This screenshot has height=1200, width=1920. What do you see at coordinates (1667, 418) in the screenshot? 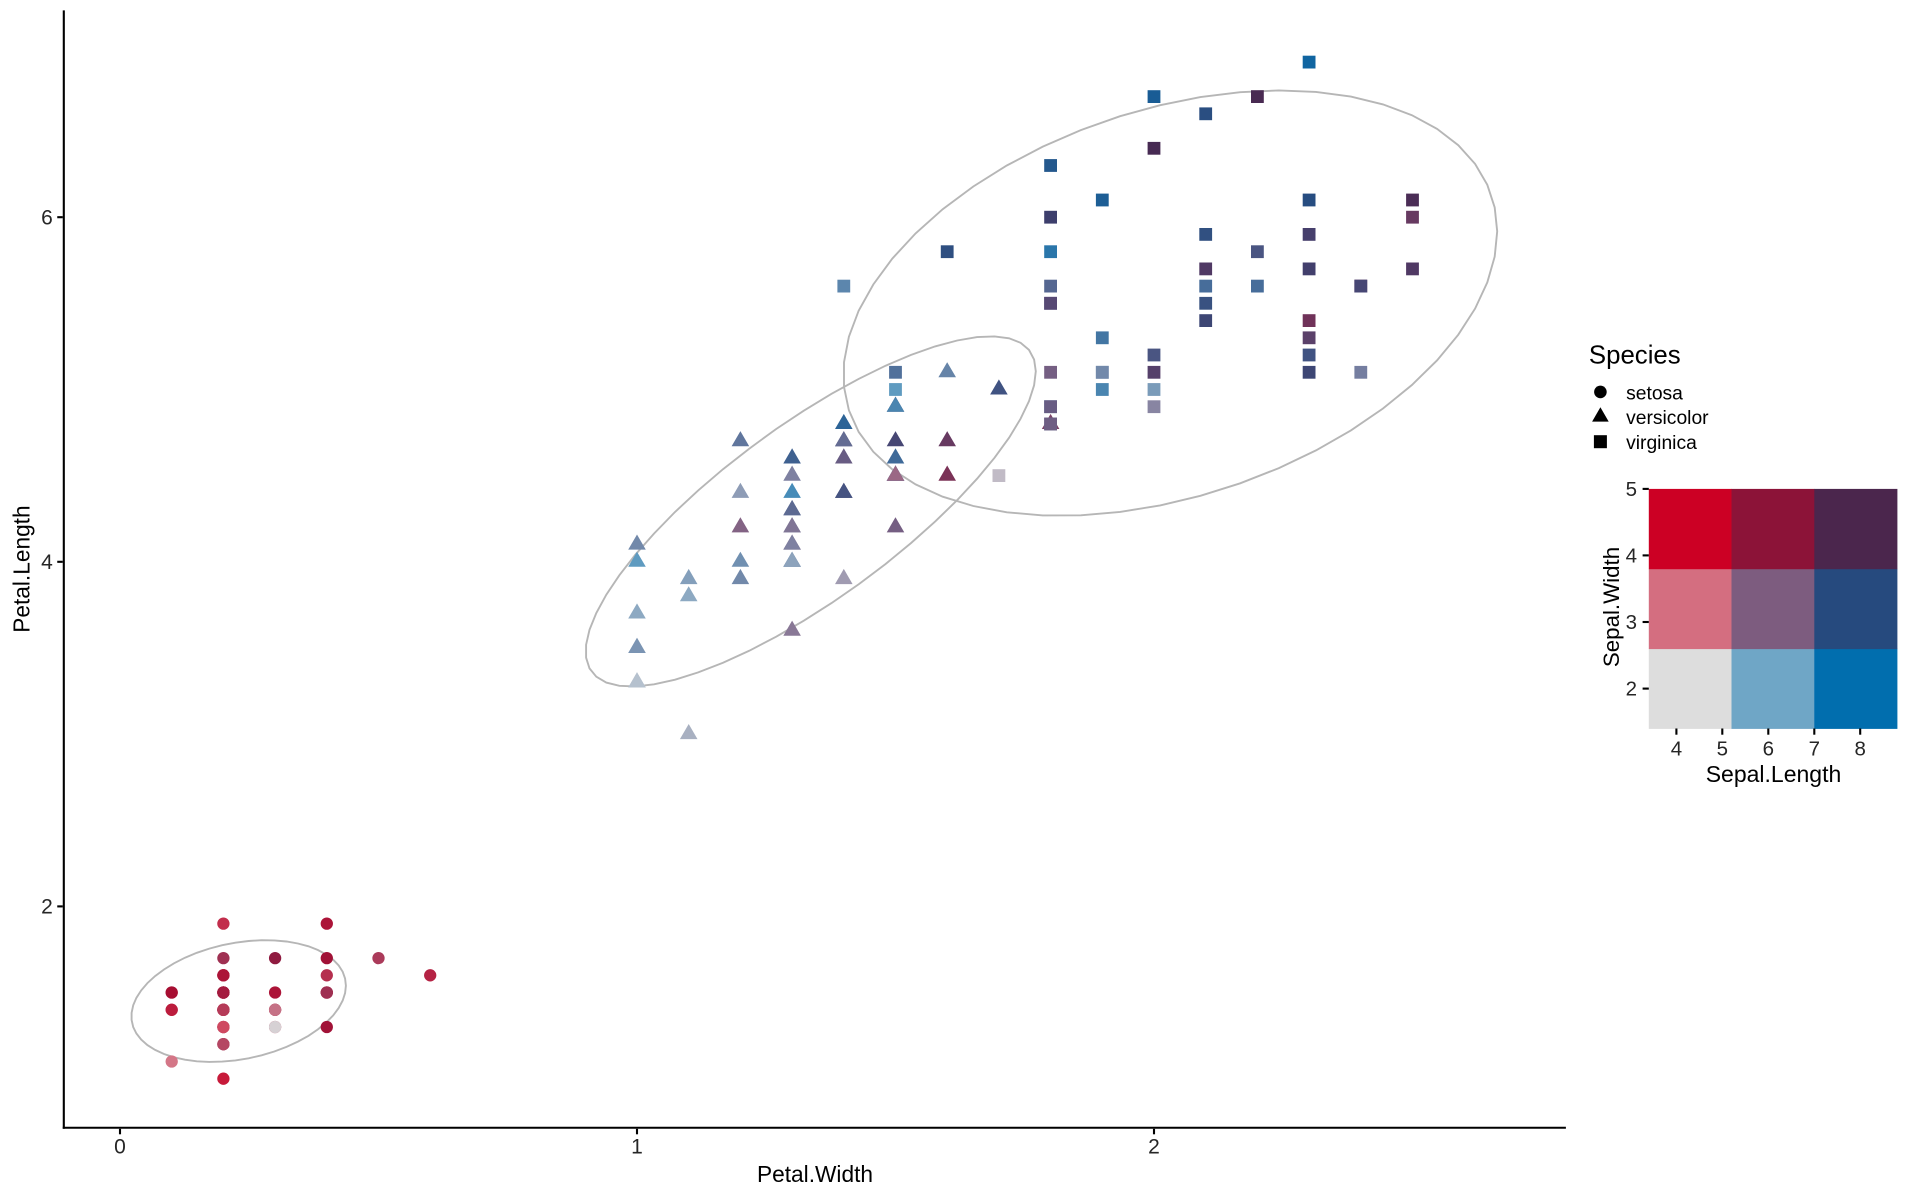
I see `svg-text: versicolor` at bounding box center [1667, 418].